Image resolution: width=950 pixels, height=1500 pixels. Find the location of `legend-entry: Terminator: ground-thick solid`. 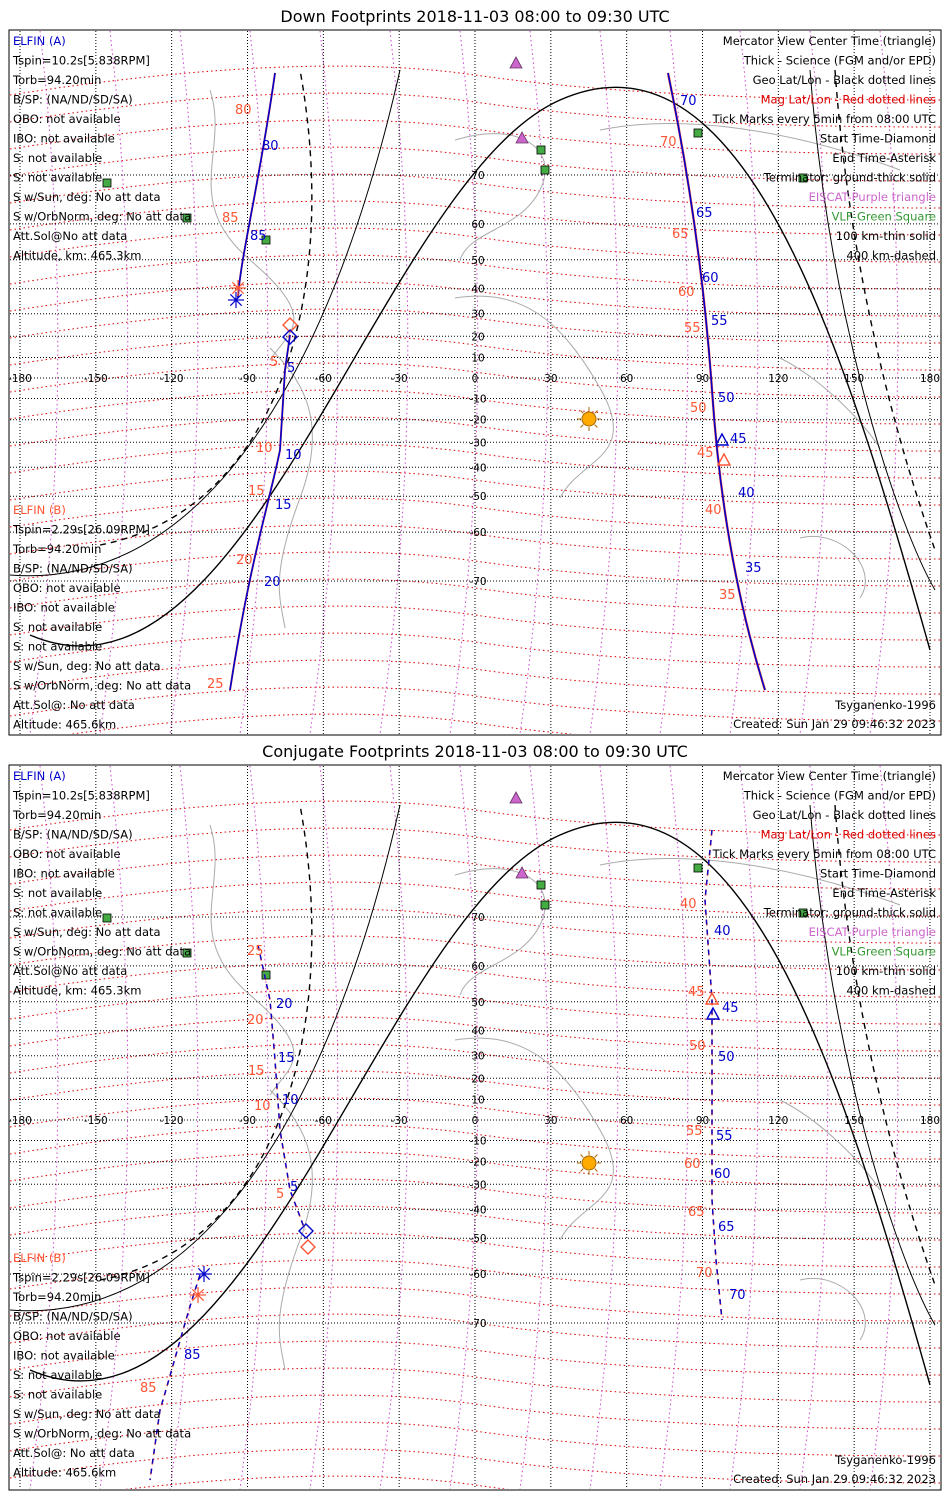

legend-entry: Terminator: ground-thick solid is located at coordinates (849, 178).